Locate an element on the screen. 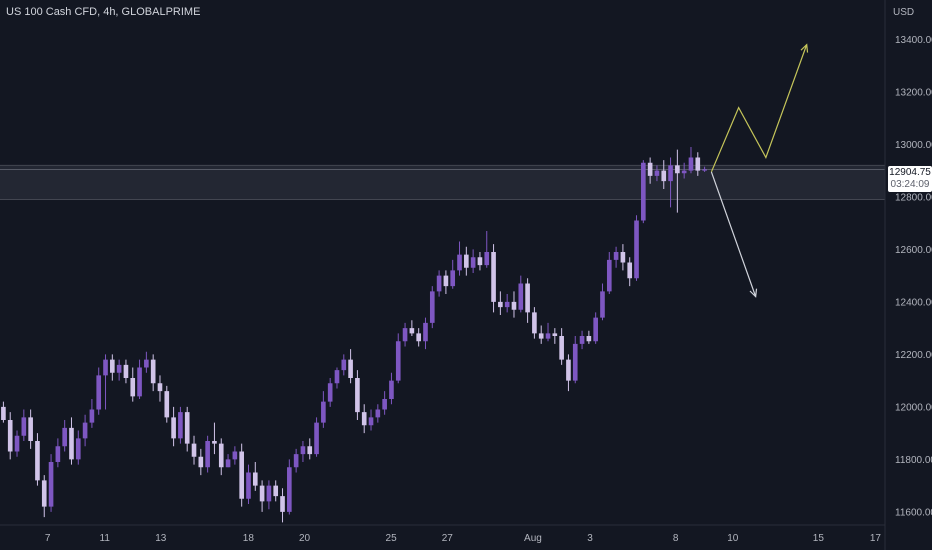 This screenshot has height=550, width=932. resistance-zone-band is located at coordinates (442, 182).